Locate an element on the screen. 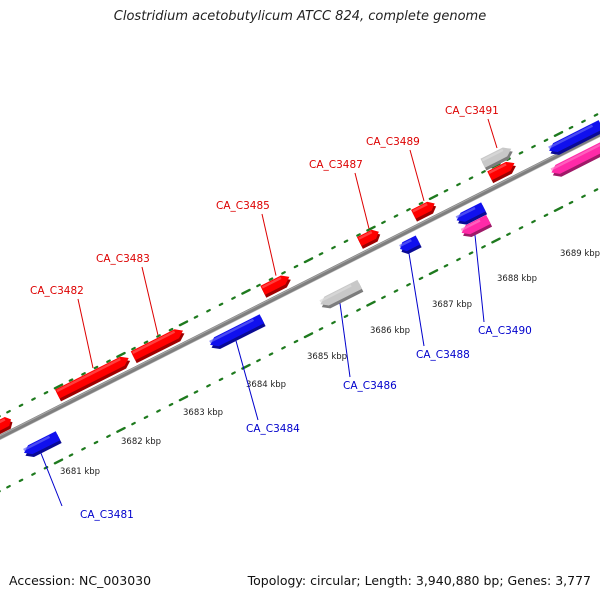  gene-label: CA_C3489 is located at coordinates (393, 142).